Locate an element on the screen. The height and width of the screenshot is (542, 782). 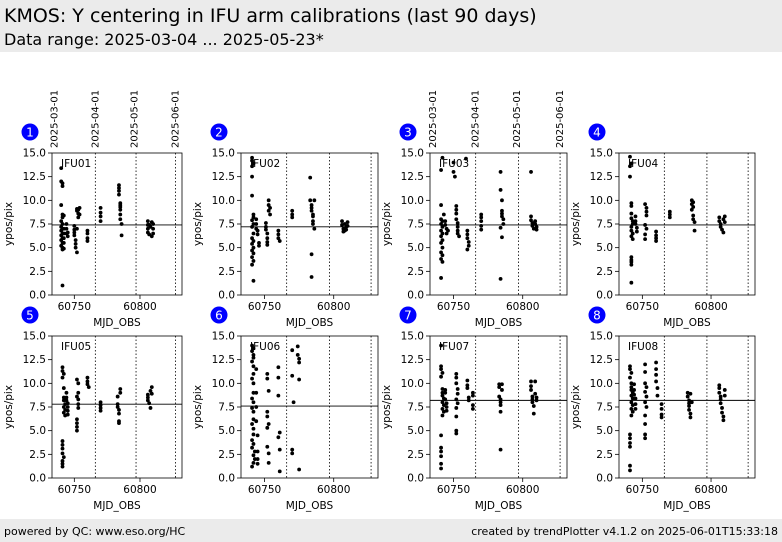
x-tick-label: 60750 is located at coordinates (264, 490).